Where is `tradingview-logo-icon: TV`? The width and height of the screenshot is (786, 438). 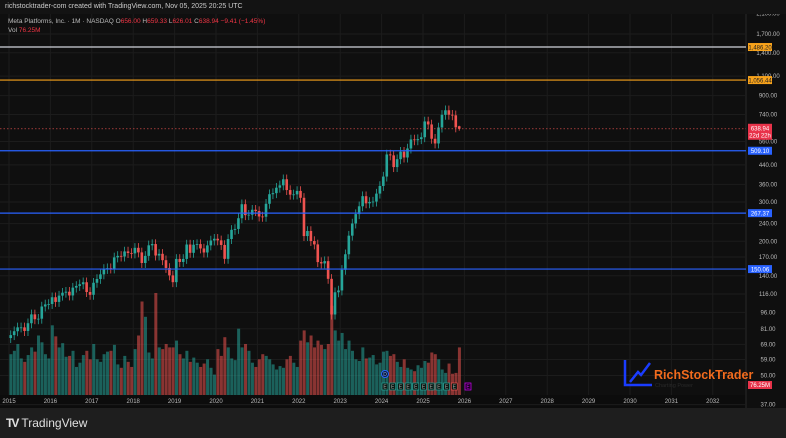
tradingview-logo-icon: TV is located at coordinates (12, 423).